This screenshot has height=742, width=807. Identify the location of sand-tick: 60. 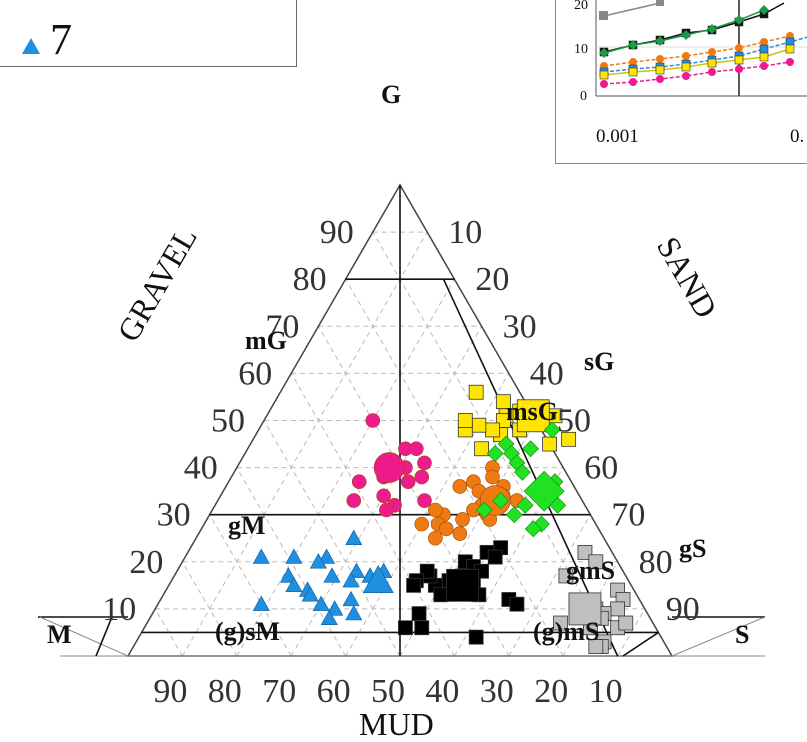
(601, 468).